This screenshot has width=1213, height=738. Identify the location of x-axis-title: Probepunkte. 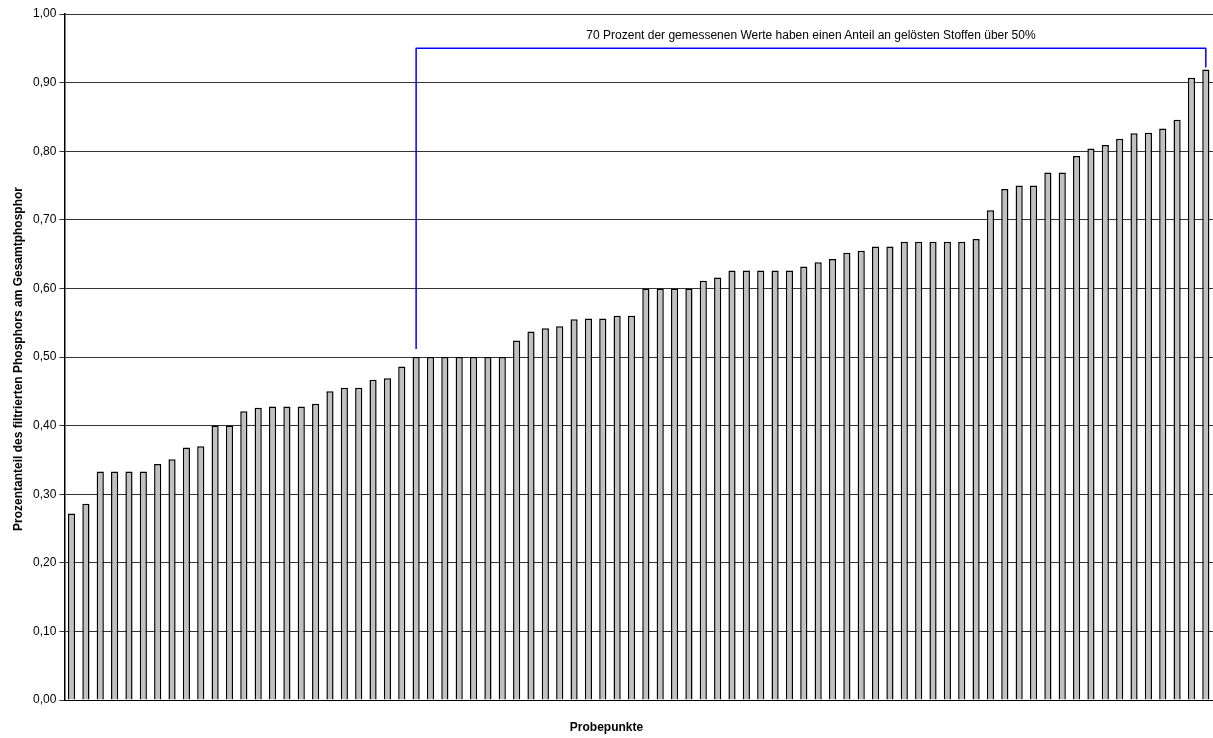
(606, 727).